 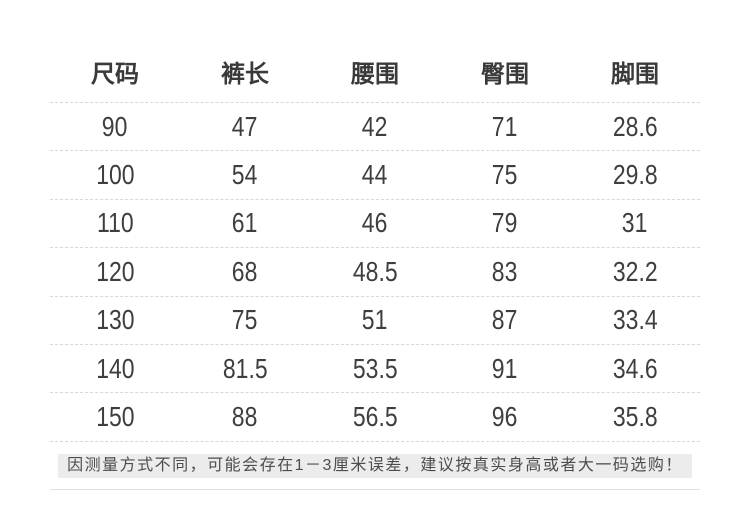 I want to click on table-cell: 88, so click(x=245, y=417).